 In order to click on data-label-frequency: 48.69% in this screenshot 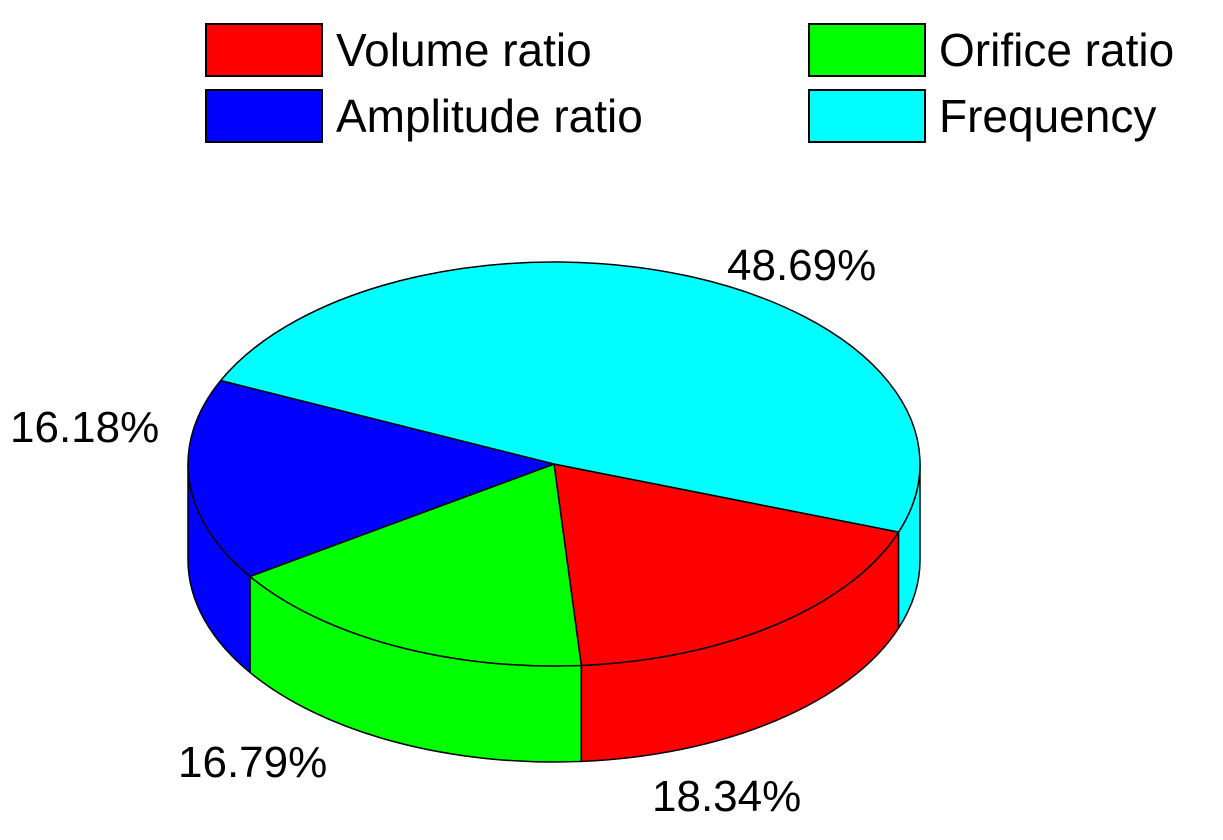, I will do `click(801, 265)`.